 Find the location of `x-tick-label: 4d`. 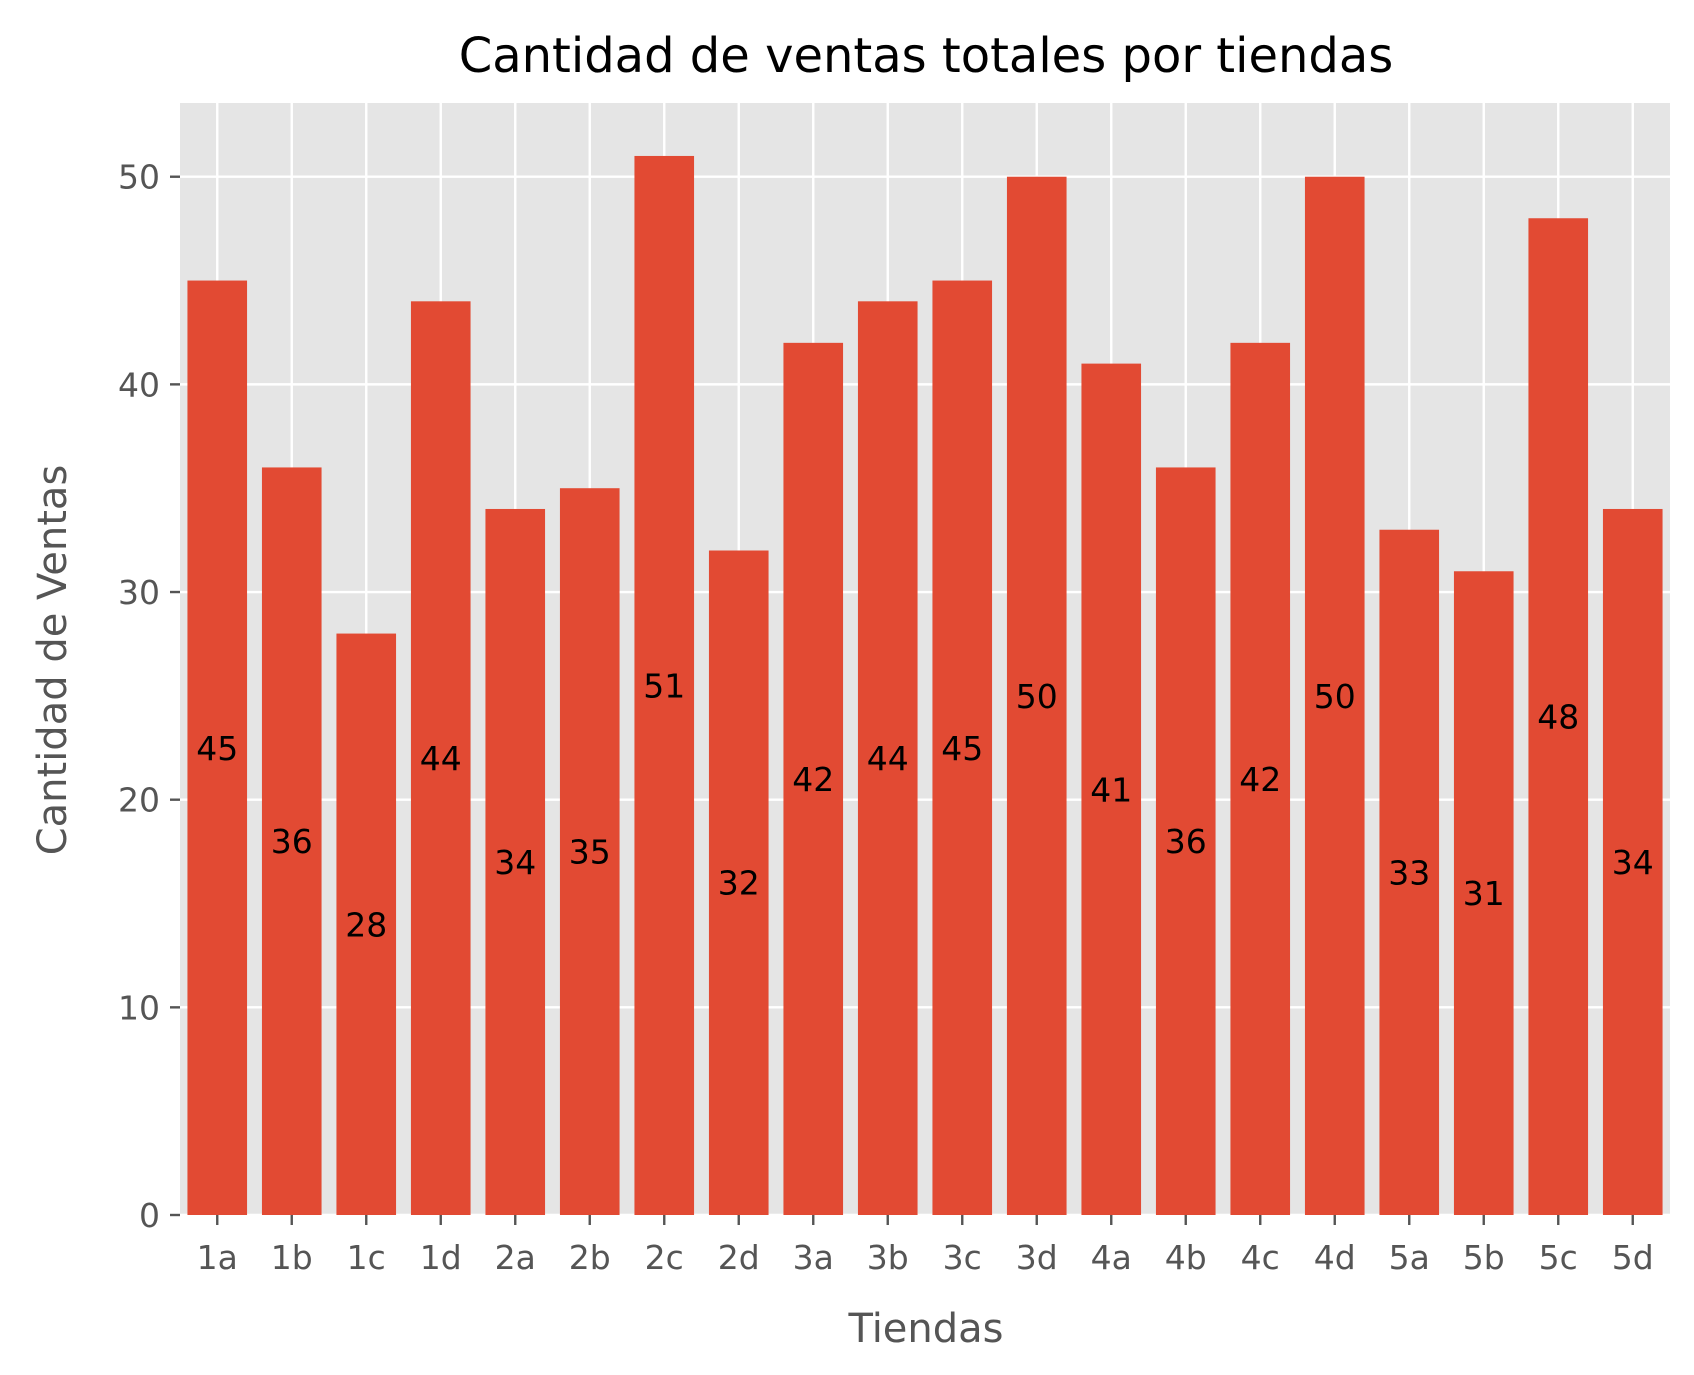

x-tick-label: 4d is located at coordinates (1335, 1257).